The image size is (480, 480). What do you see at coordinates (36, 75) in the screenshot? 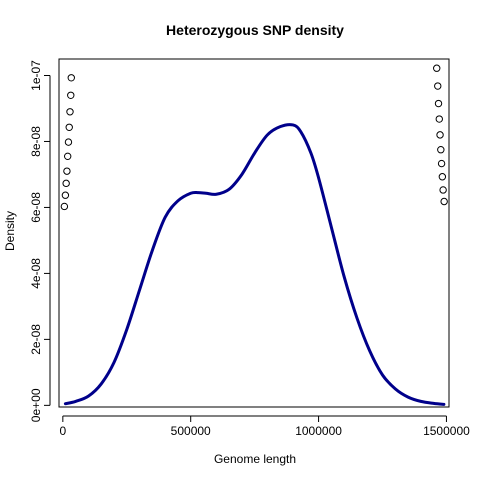
I see `y-tick-label: 1e-07` at bounding box center [36, 75].